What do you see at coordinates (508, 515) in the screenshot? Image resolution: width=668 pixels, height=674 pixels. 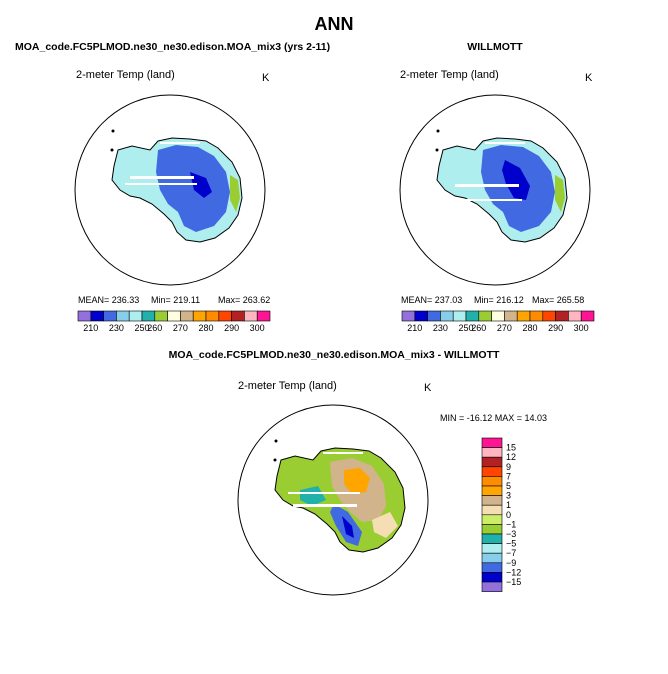 I see `diff-colorbar-tick-label: 0` at bounding box center [508, 515].